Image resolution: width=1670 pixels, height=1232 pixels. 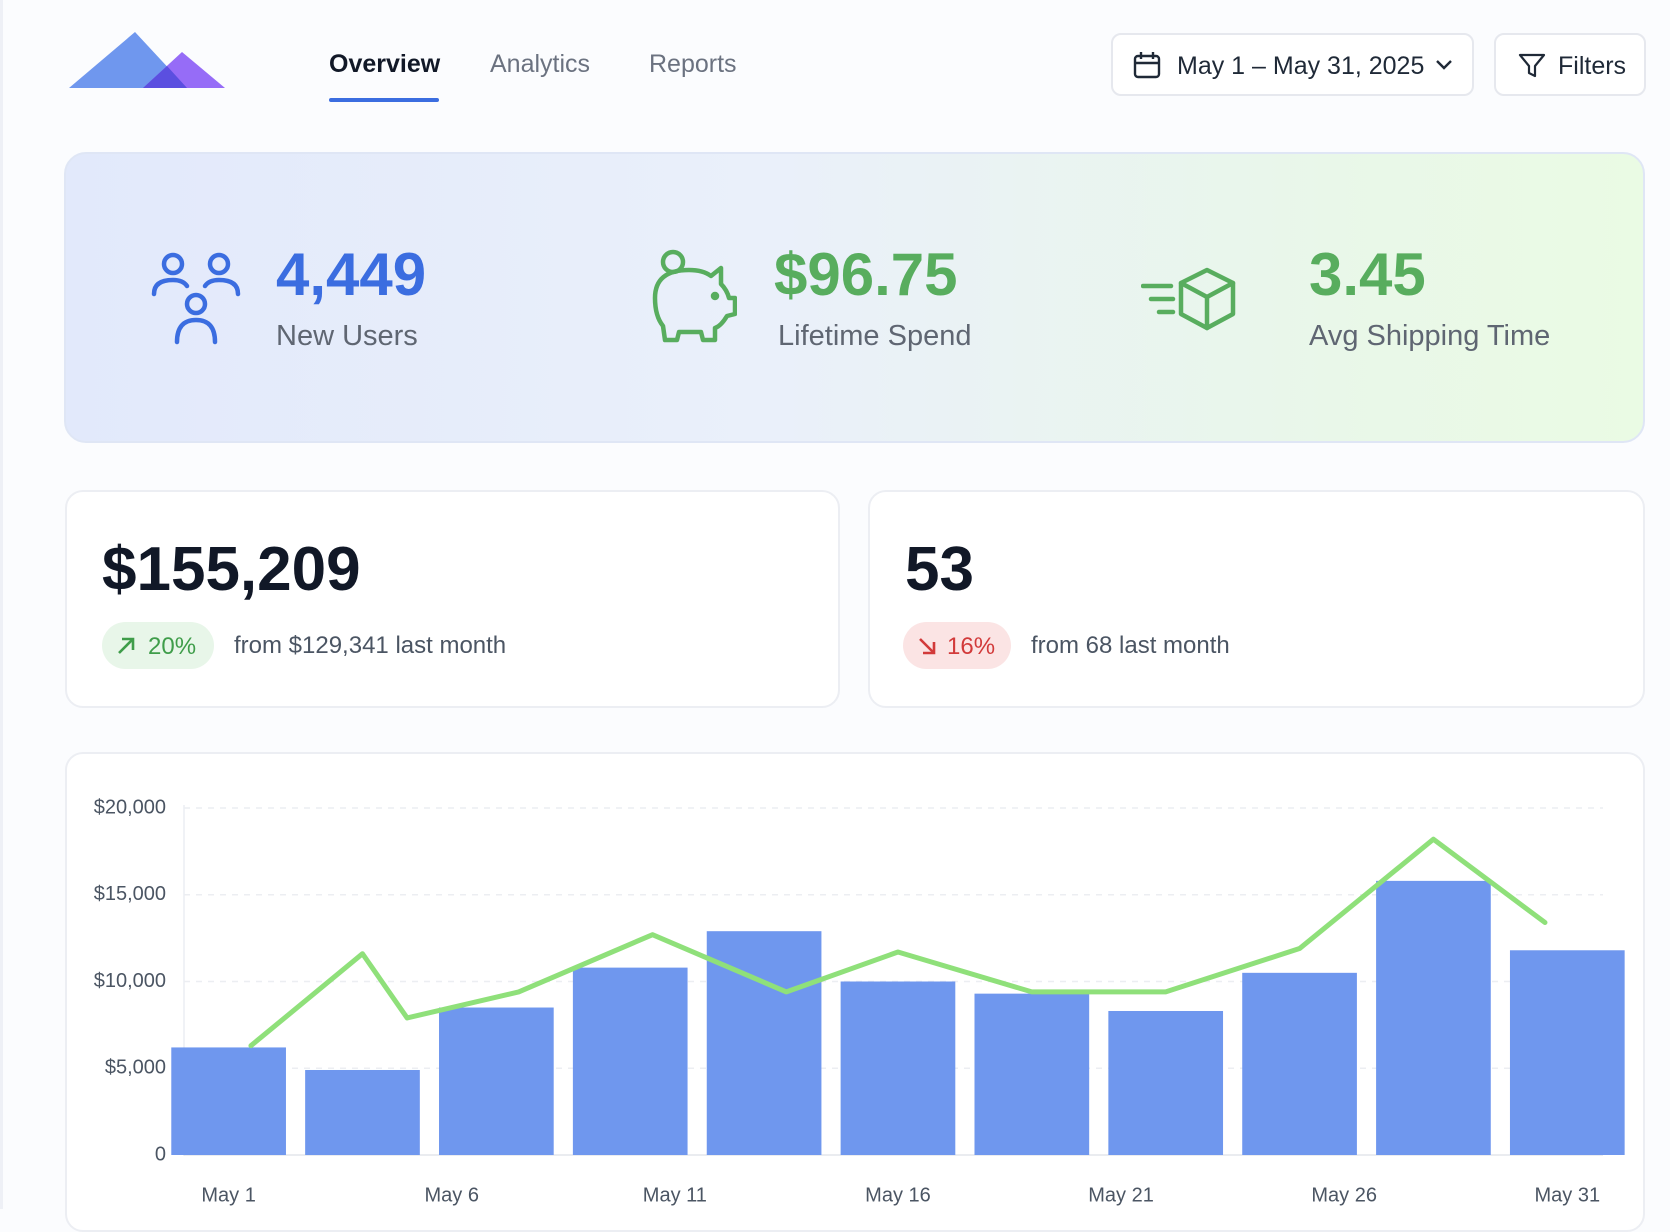 I want to click on piggy-icon, so click(x=694, y=296).